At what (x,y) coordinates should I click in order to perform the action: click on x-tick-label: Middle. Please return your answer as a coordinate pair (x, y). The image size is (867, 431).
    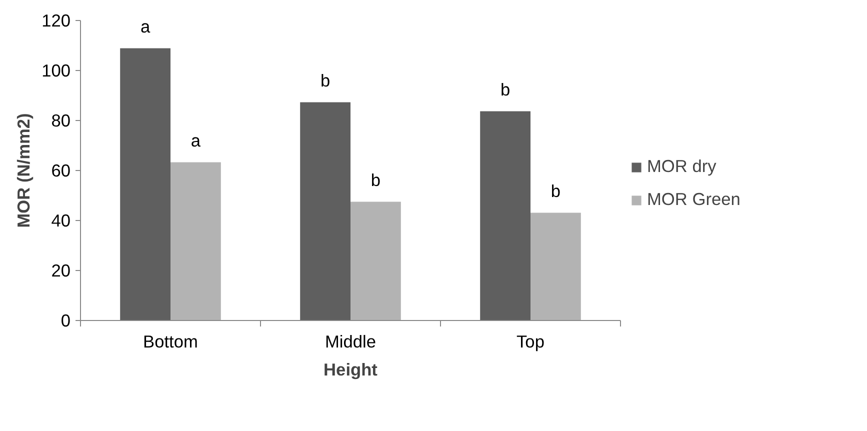
    Looking at the image, I should click on (350, 342).